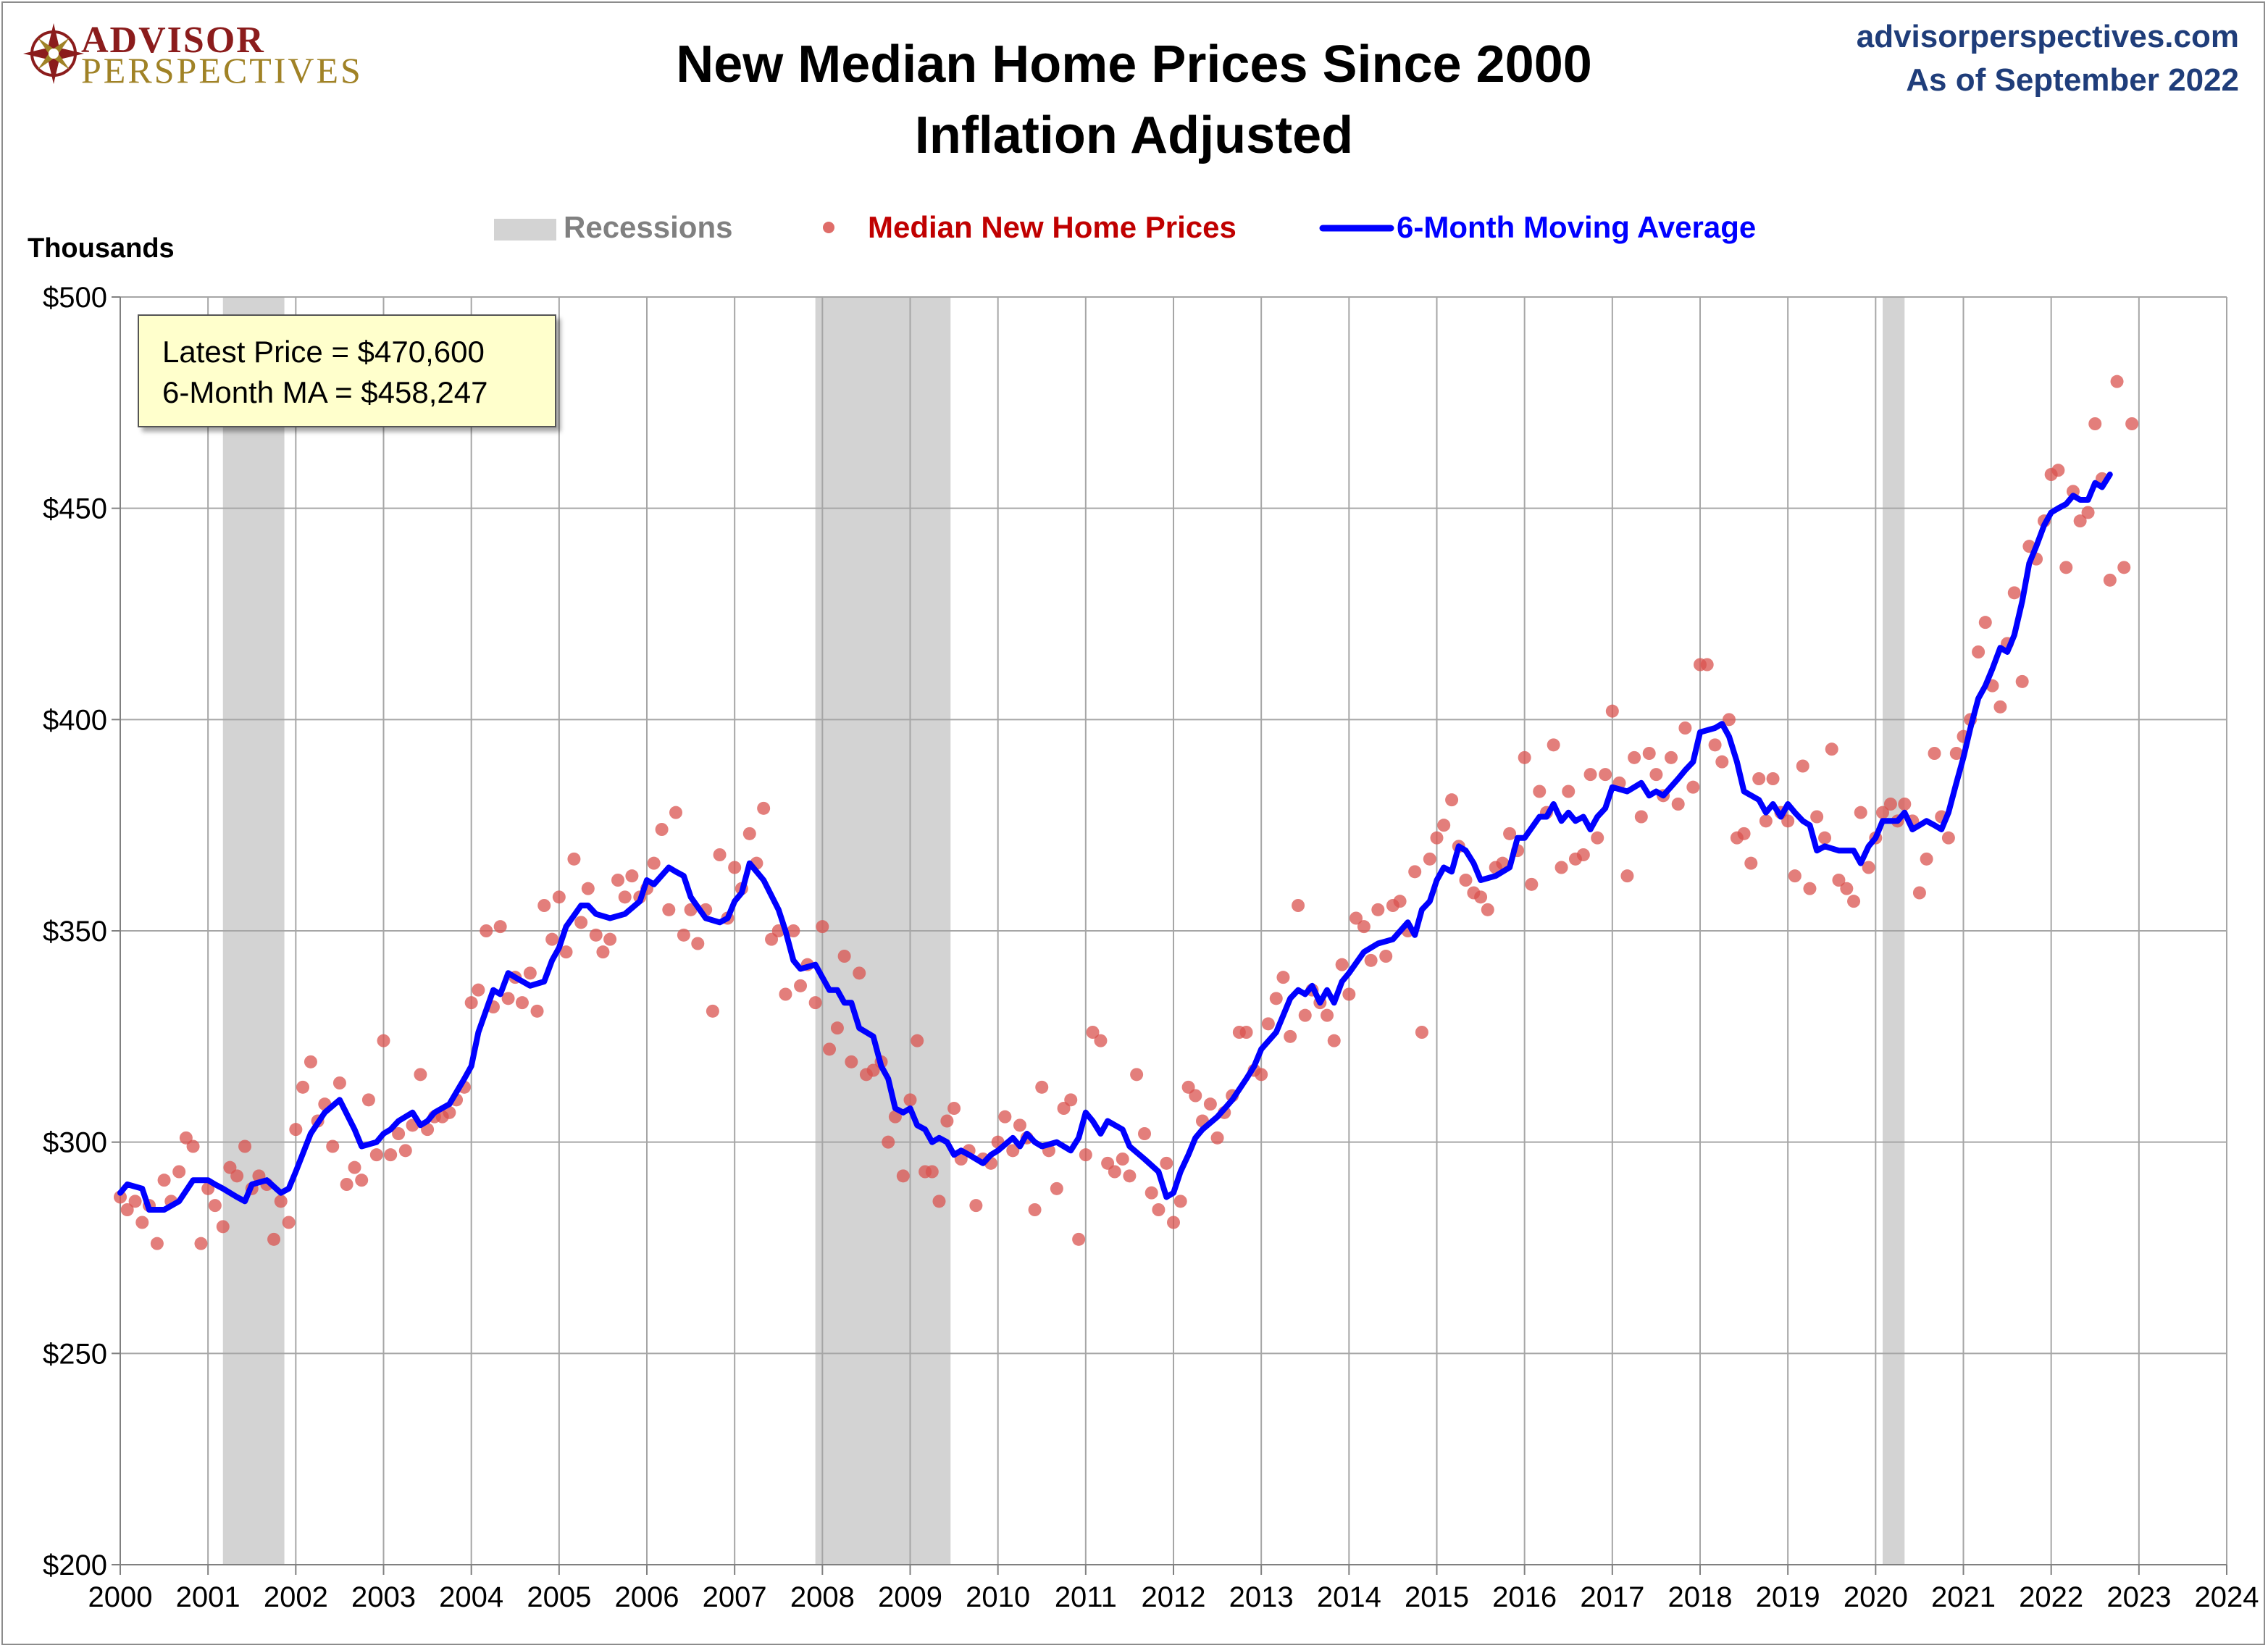 Image resolution: width=2268 pixels, height=1648 pixels. What do you see at coordinates (2227, 1597) in the screenshot?
I see `x-tick-label: 2024` at bounding box center [2227, 1597].